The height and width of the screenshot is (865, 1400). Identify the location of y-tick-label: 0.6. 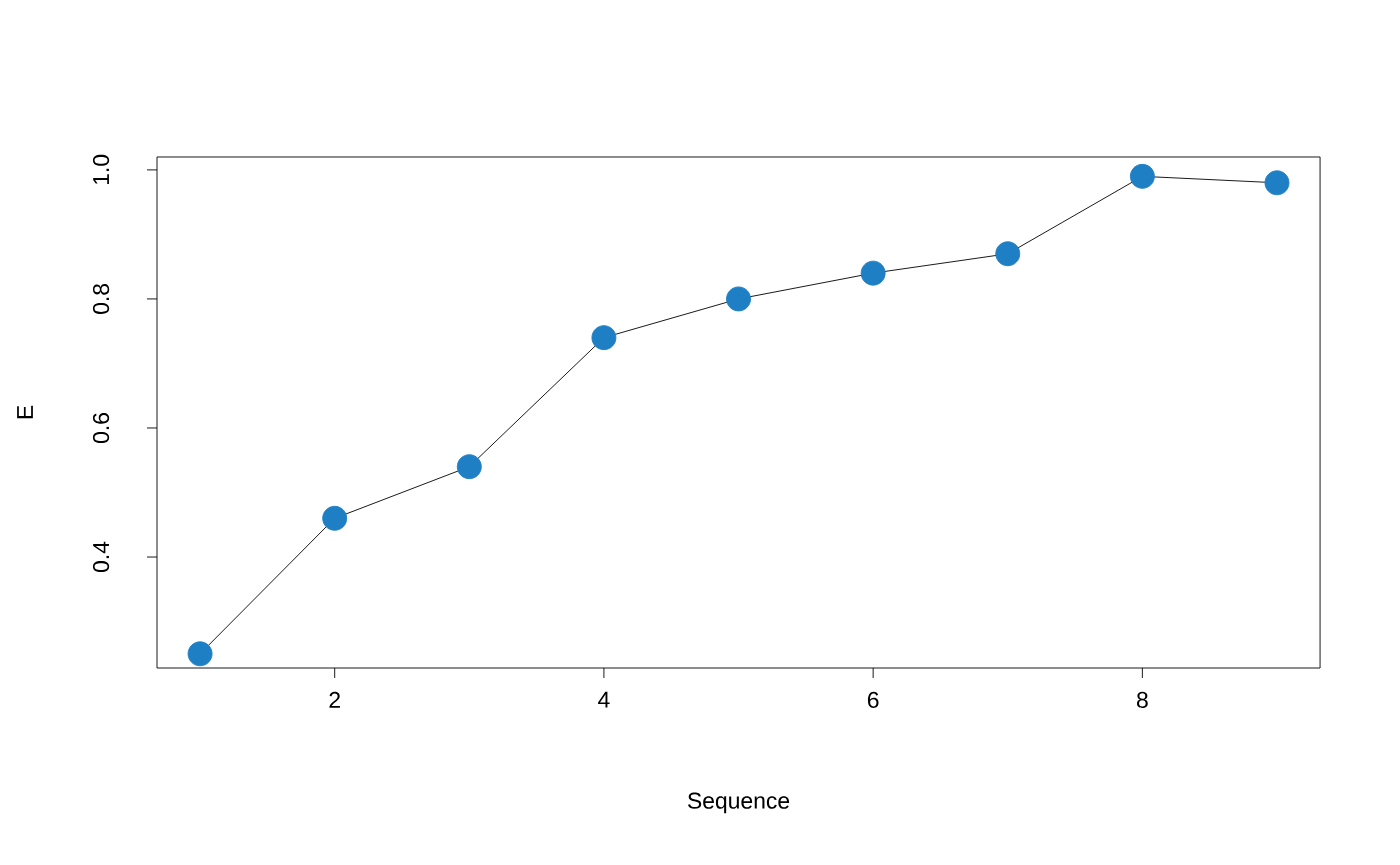
(101, 428).